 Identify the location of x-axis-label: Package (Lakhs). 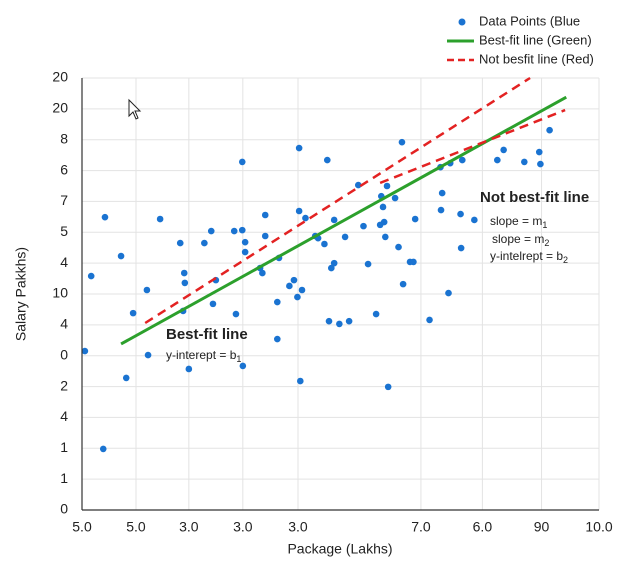
(339, 549).